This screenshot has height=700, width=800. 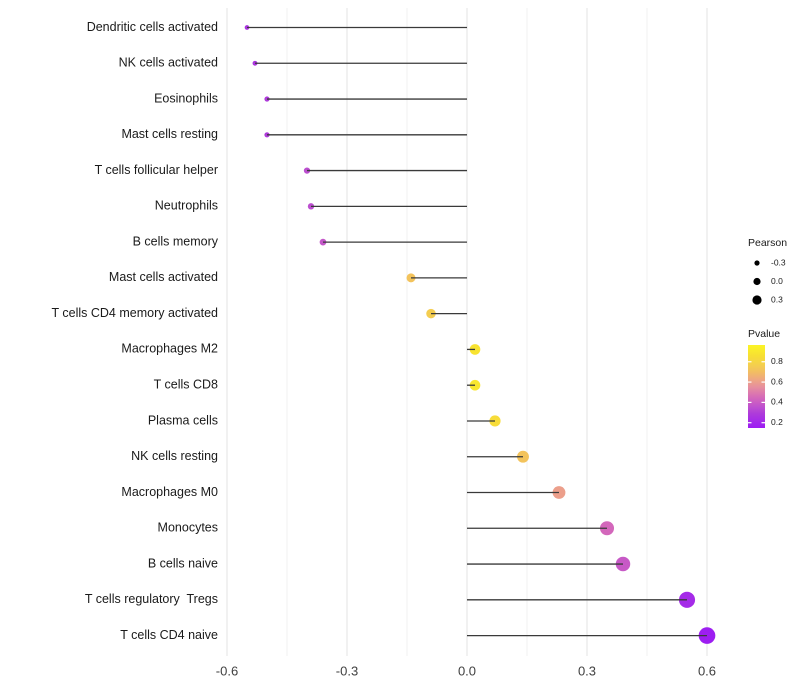 I want to click on y-axis-label: NK cells resting, so click(x=174, y=456).